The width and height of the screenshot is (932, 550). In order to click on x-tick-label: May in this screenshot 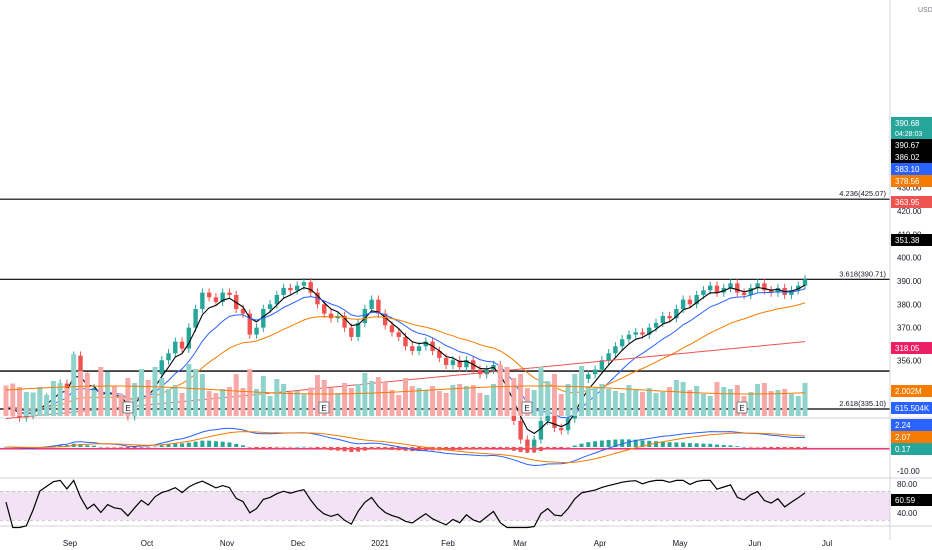, I will do `click(679, 543)`.